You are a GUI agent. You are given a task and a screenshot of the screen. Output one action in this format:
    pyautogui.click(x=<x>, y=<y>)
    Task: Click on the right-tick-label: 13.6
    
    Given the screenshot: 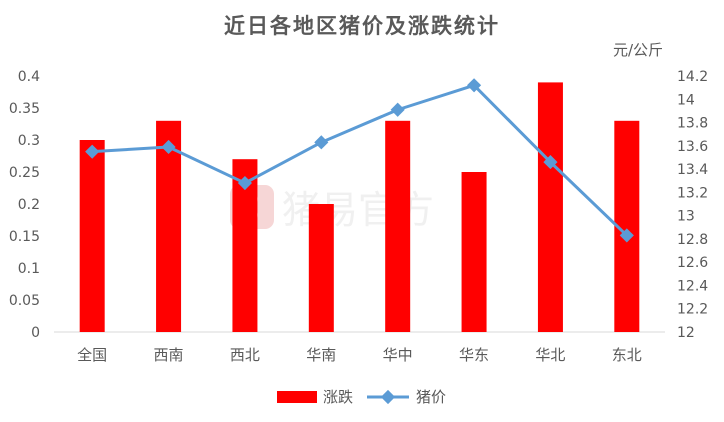 What is the action you would take?
    pyautogui.click(x=692, y=147)
    